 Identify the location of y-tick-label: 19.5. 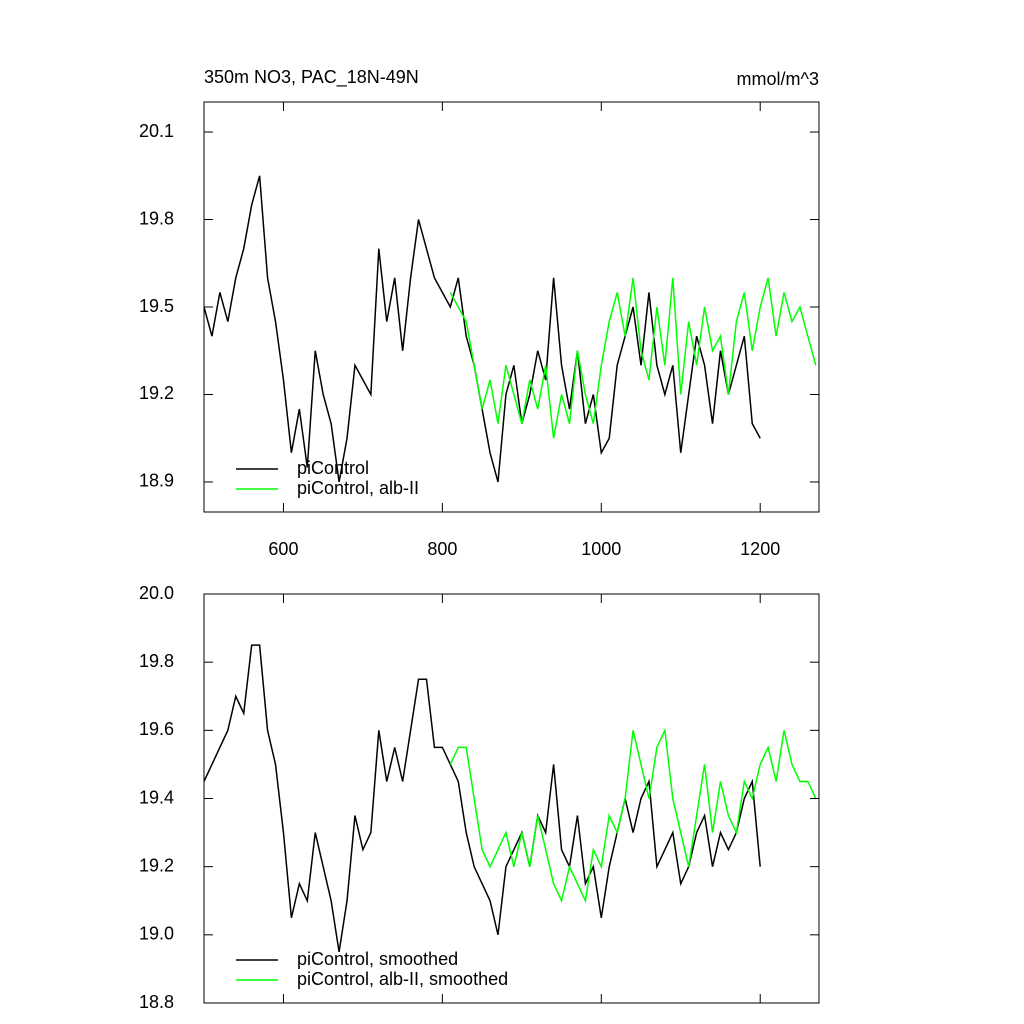
(156, 306).